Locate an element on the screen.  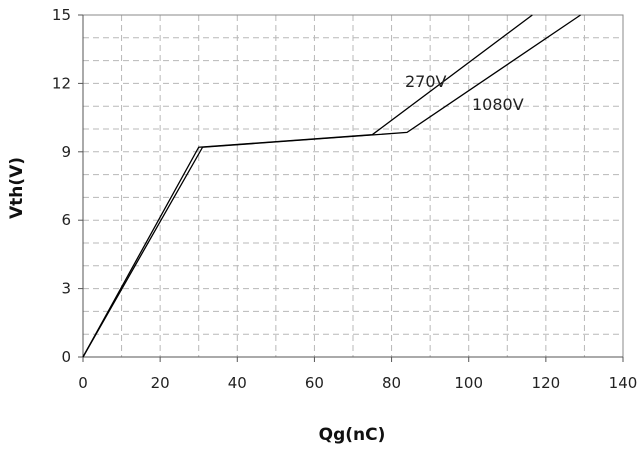
y-tick-label: 6 is located at coordinates (66, 220).